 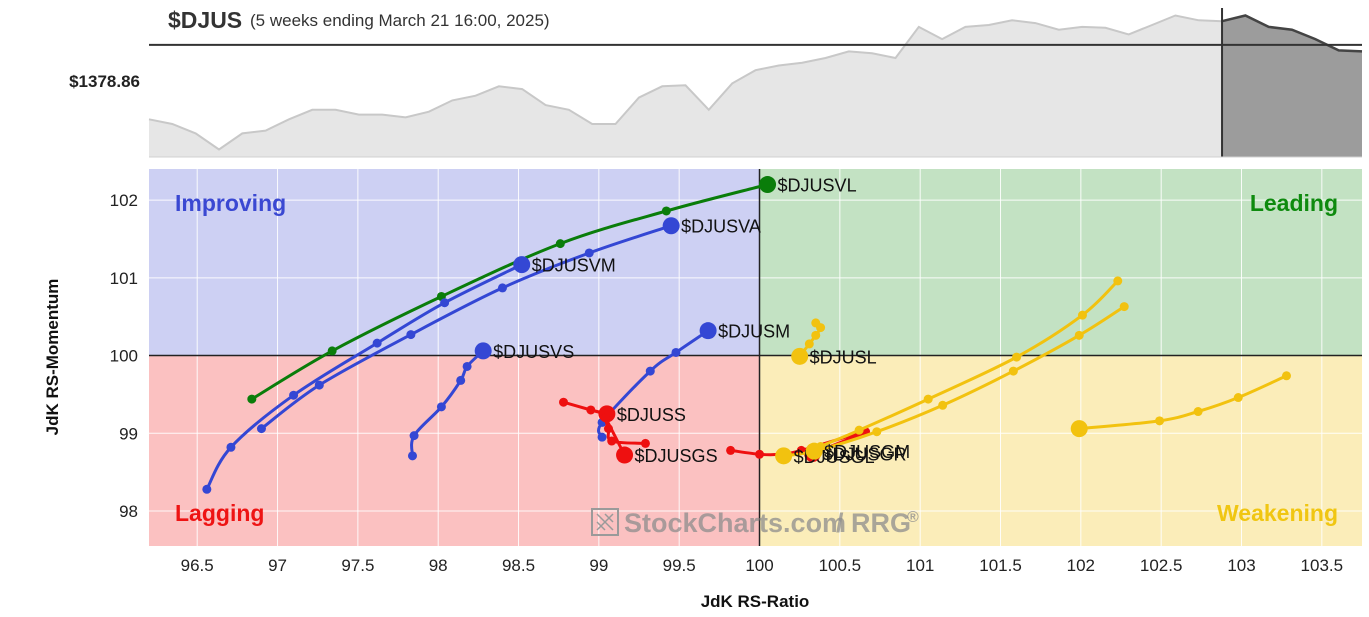 What do you see at coordinates (1000, 565) in the screenshot?
I see `x-tick-label: 101.5` at bounding box center [1000, 565].